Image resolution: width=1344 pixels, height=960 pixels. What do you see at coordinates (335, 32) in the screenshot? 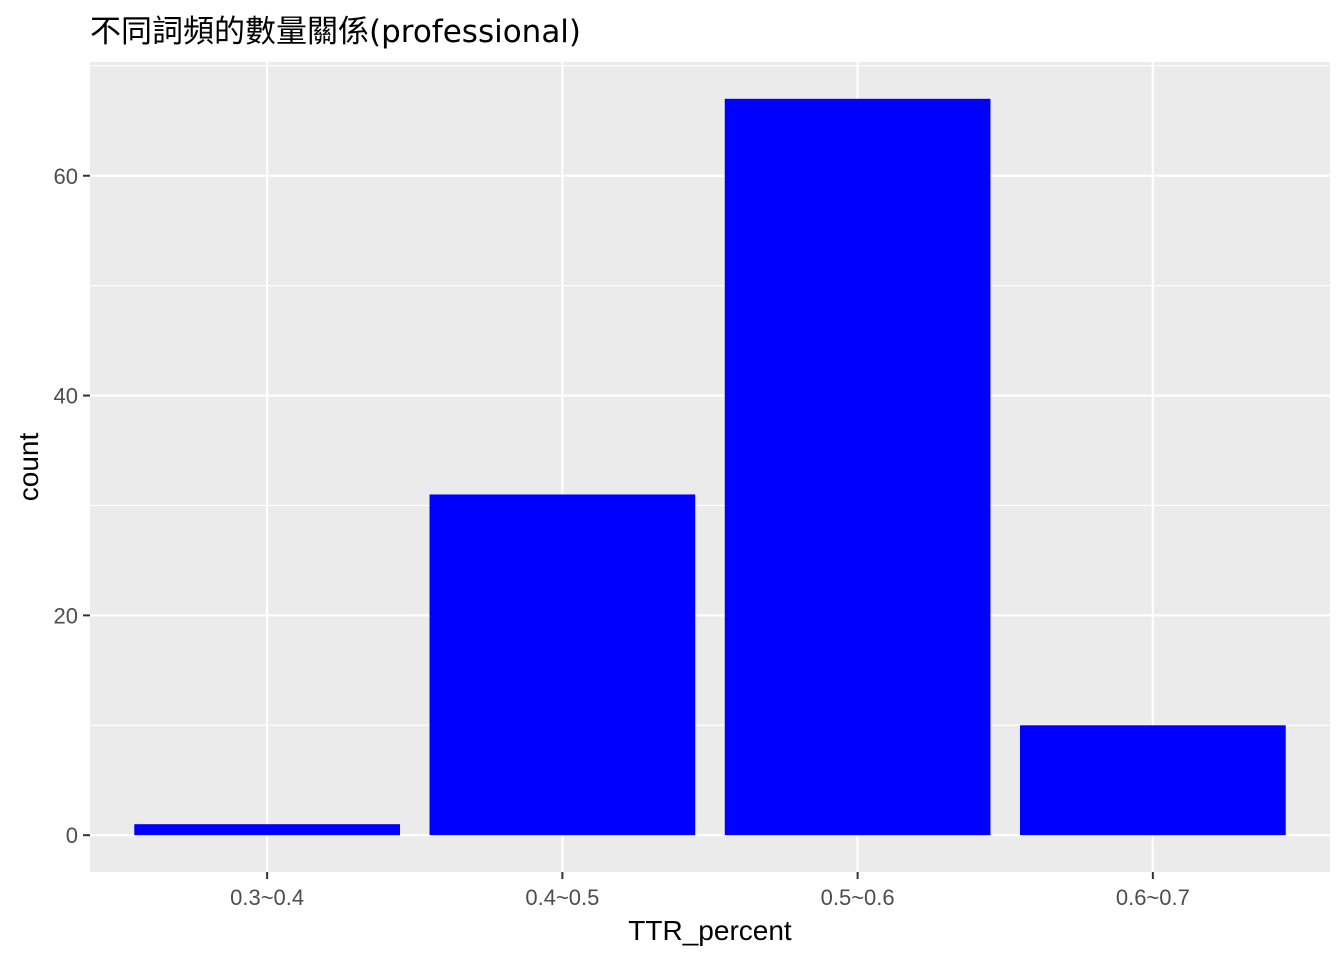
I see `chart-title: 不同詞頻的數量關係(professional)` at bounding box center [335, 32].